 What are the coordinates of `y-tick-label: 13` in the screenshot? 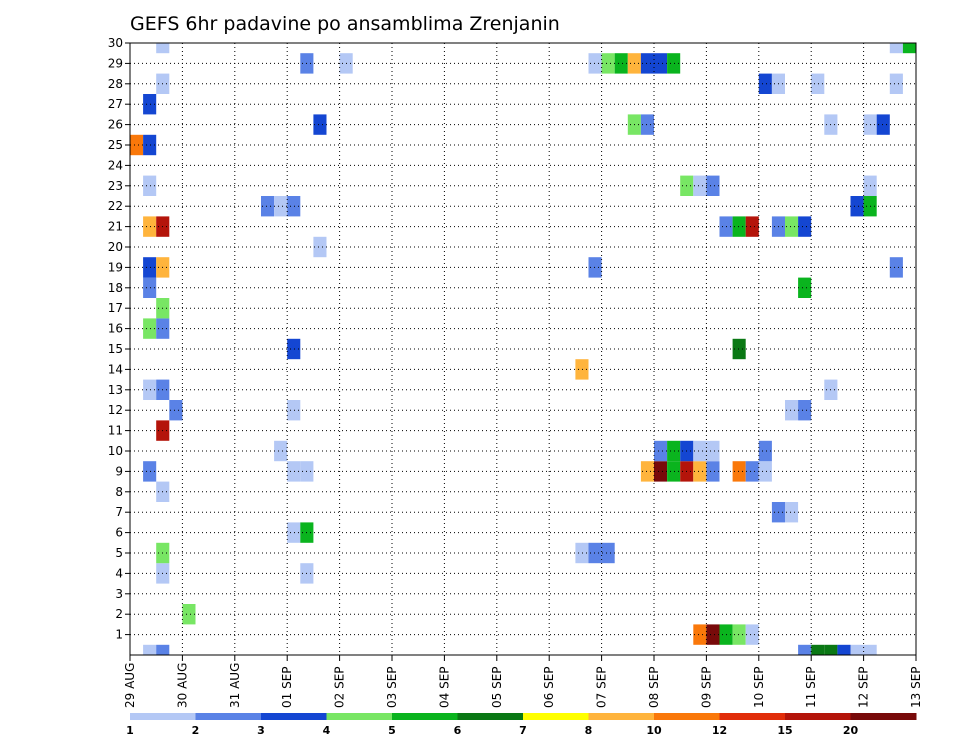 It's located at (115, 390).